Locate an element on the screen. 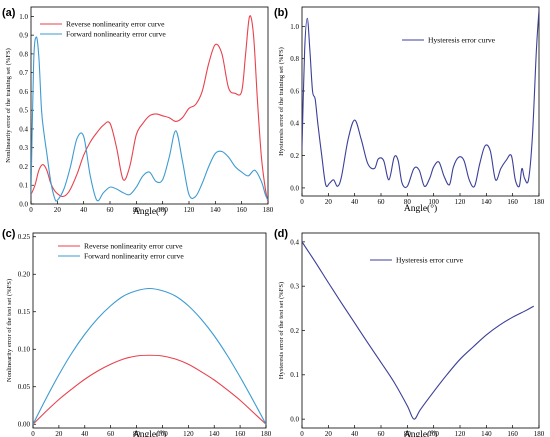 The image size is (550, 437). y-tick-label: 0.5 is located at coordinates (23, 111).